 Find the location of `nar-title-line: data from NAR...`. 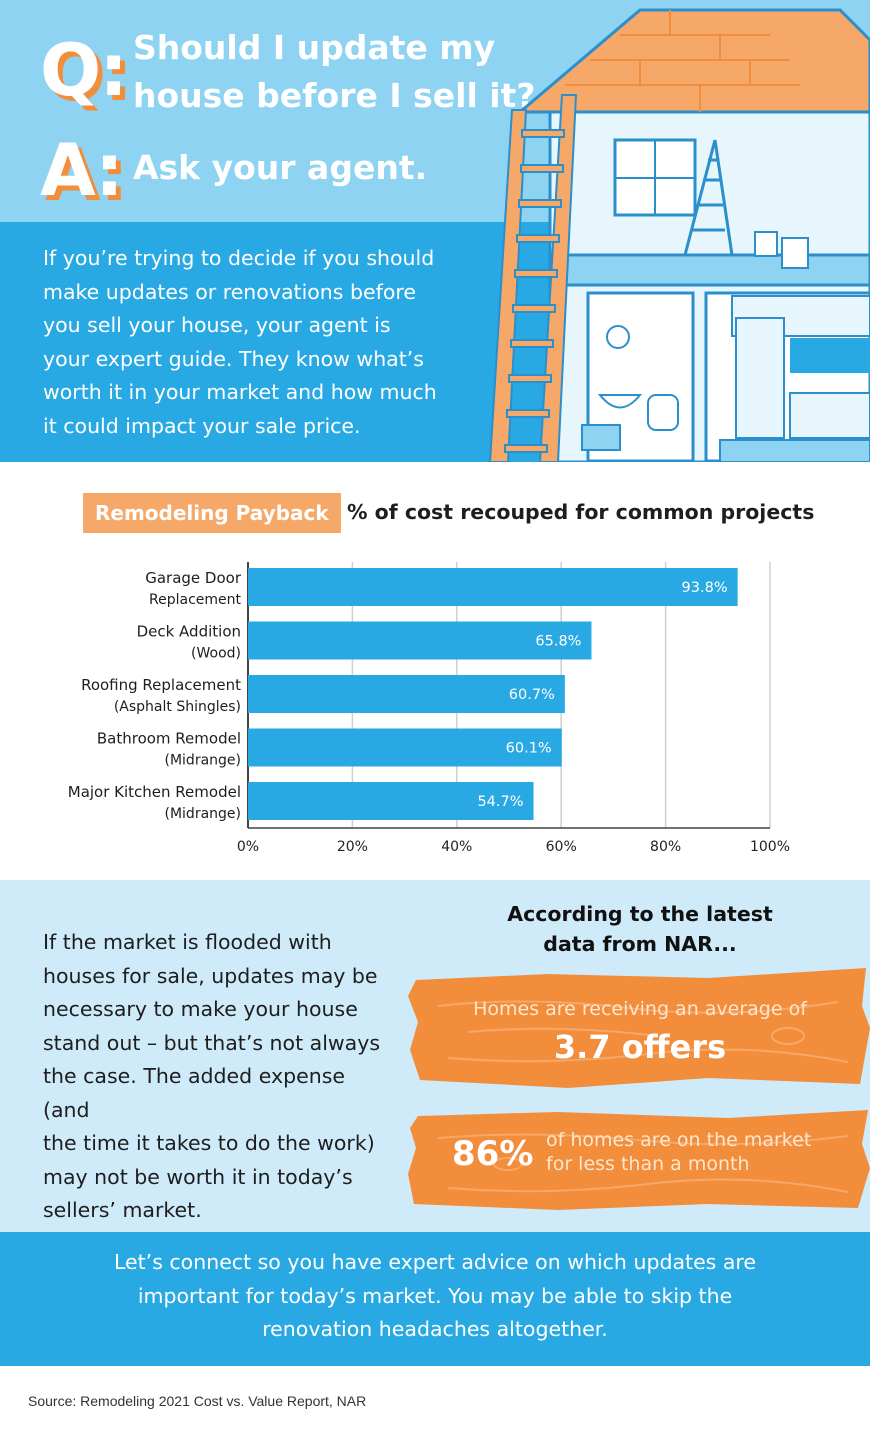

nar-title-line: data from NAR... is located at coordinates (640, 944).